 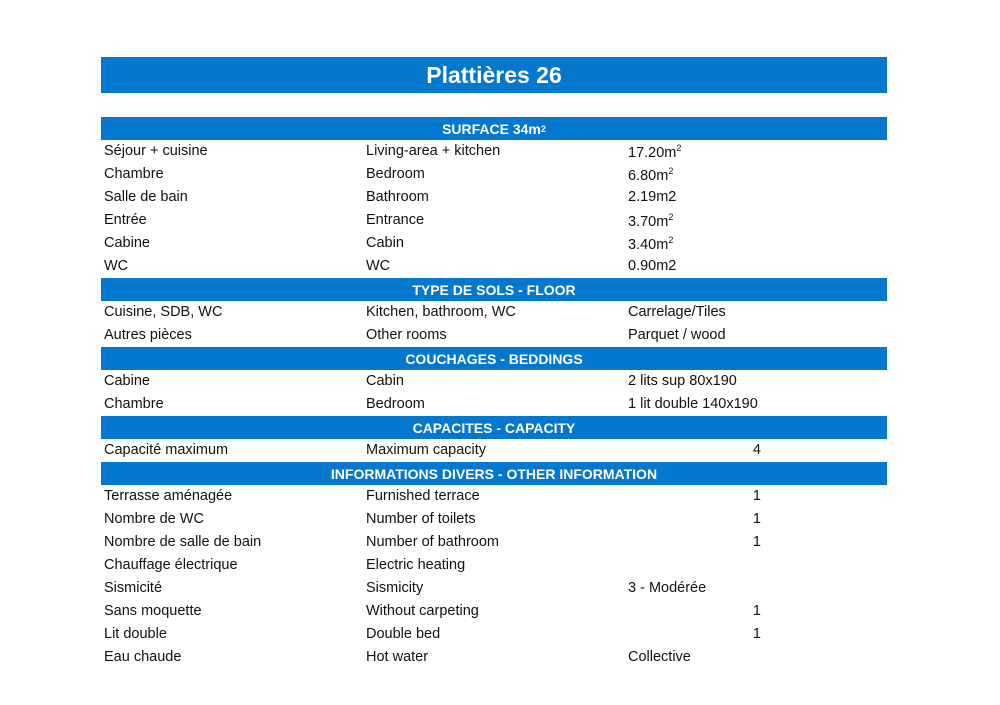 I want to click on table-row: Cabine Cabin 3.40m2, so click(x=494, y=243).